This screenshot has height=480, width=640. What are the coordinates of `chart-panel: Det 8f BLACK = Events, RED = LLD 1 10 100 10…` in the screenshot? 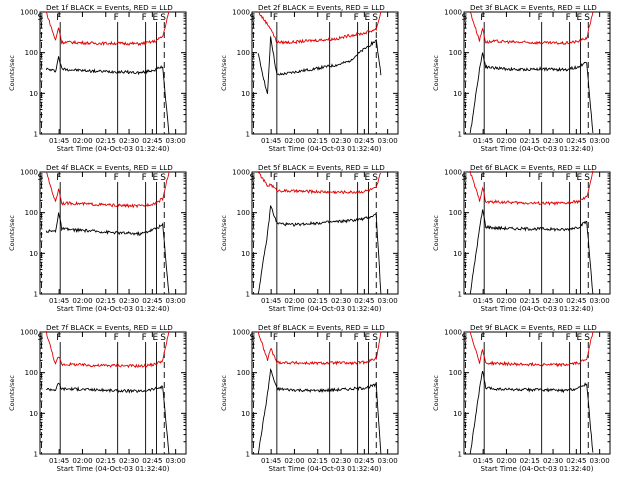 It's located at (309, 398).